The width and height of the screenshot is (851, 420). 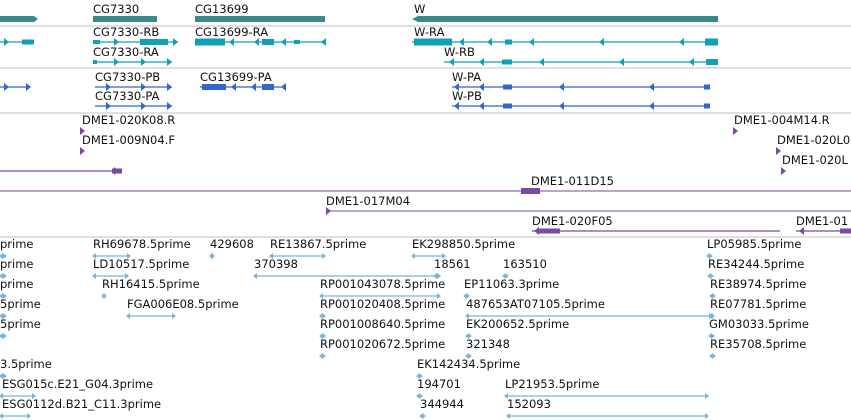 What do you see at coordinates (127, 144) in the screenshot?
I see `clone-feature: DME1-009N04.F` at bounding box center [127, 144].